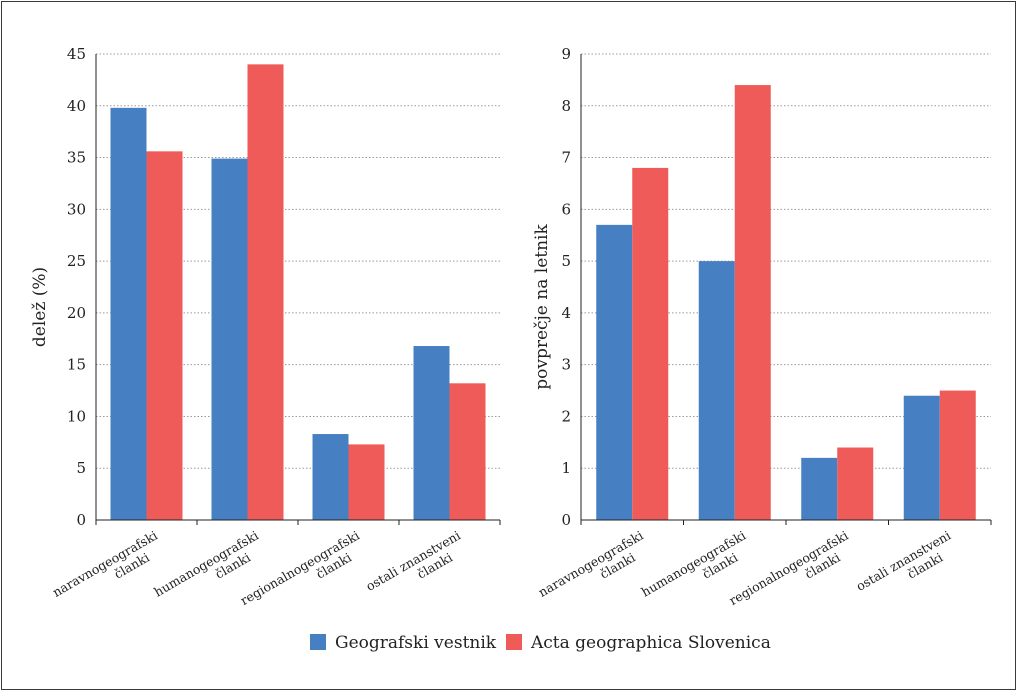  Describe the element at coordinates (76, 261) in the screenshot. I see `y-tick-label: 25` at that location.